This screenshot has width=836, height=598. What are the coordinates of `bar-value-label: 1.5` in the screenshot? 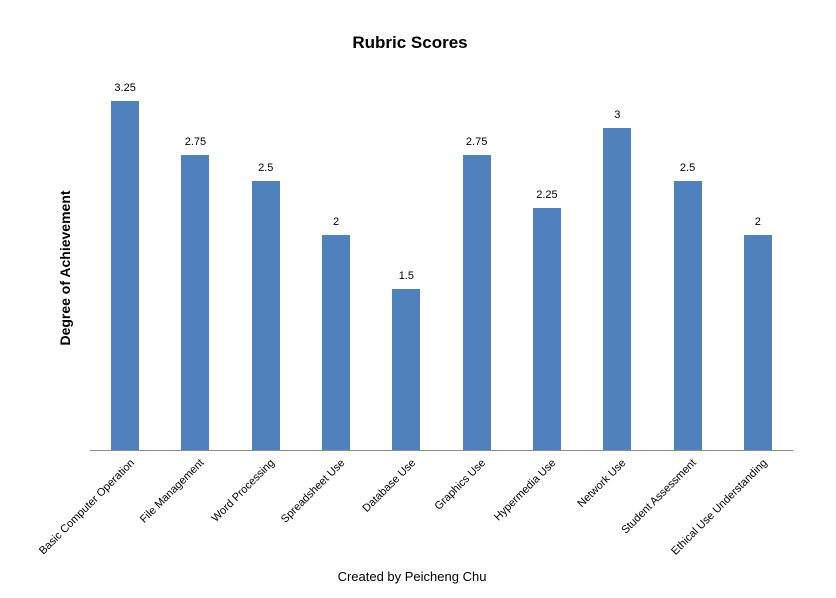 It's located at (406, 276).